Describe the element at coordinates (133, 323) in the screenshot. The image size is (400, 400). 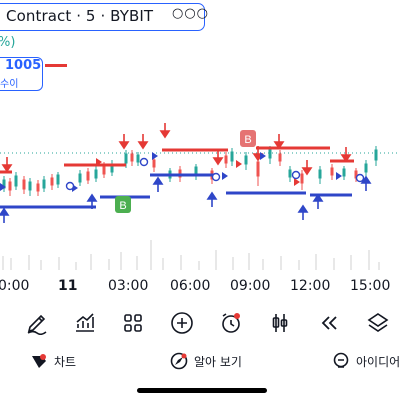
I see `layouts-icon` at that location.